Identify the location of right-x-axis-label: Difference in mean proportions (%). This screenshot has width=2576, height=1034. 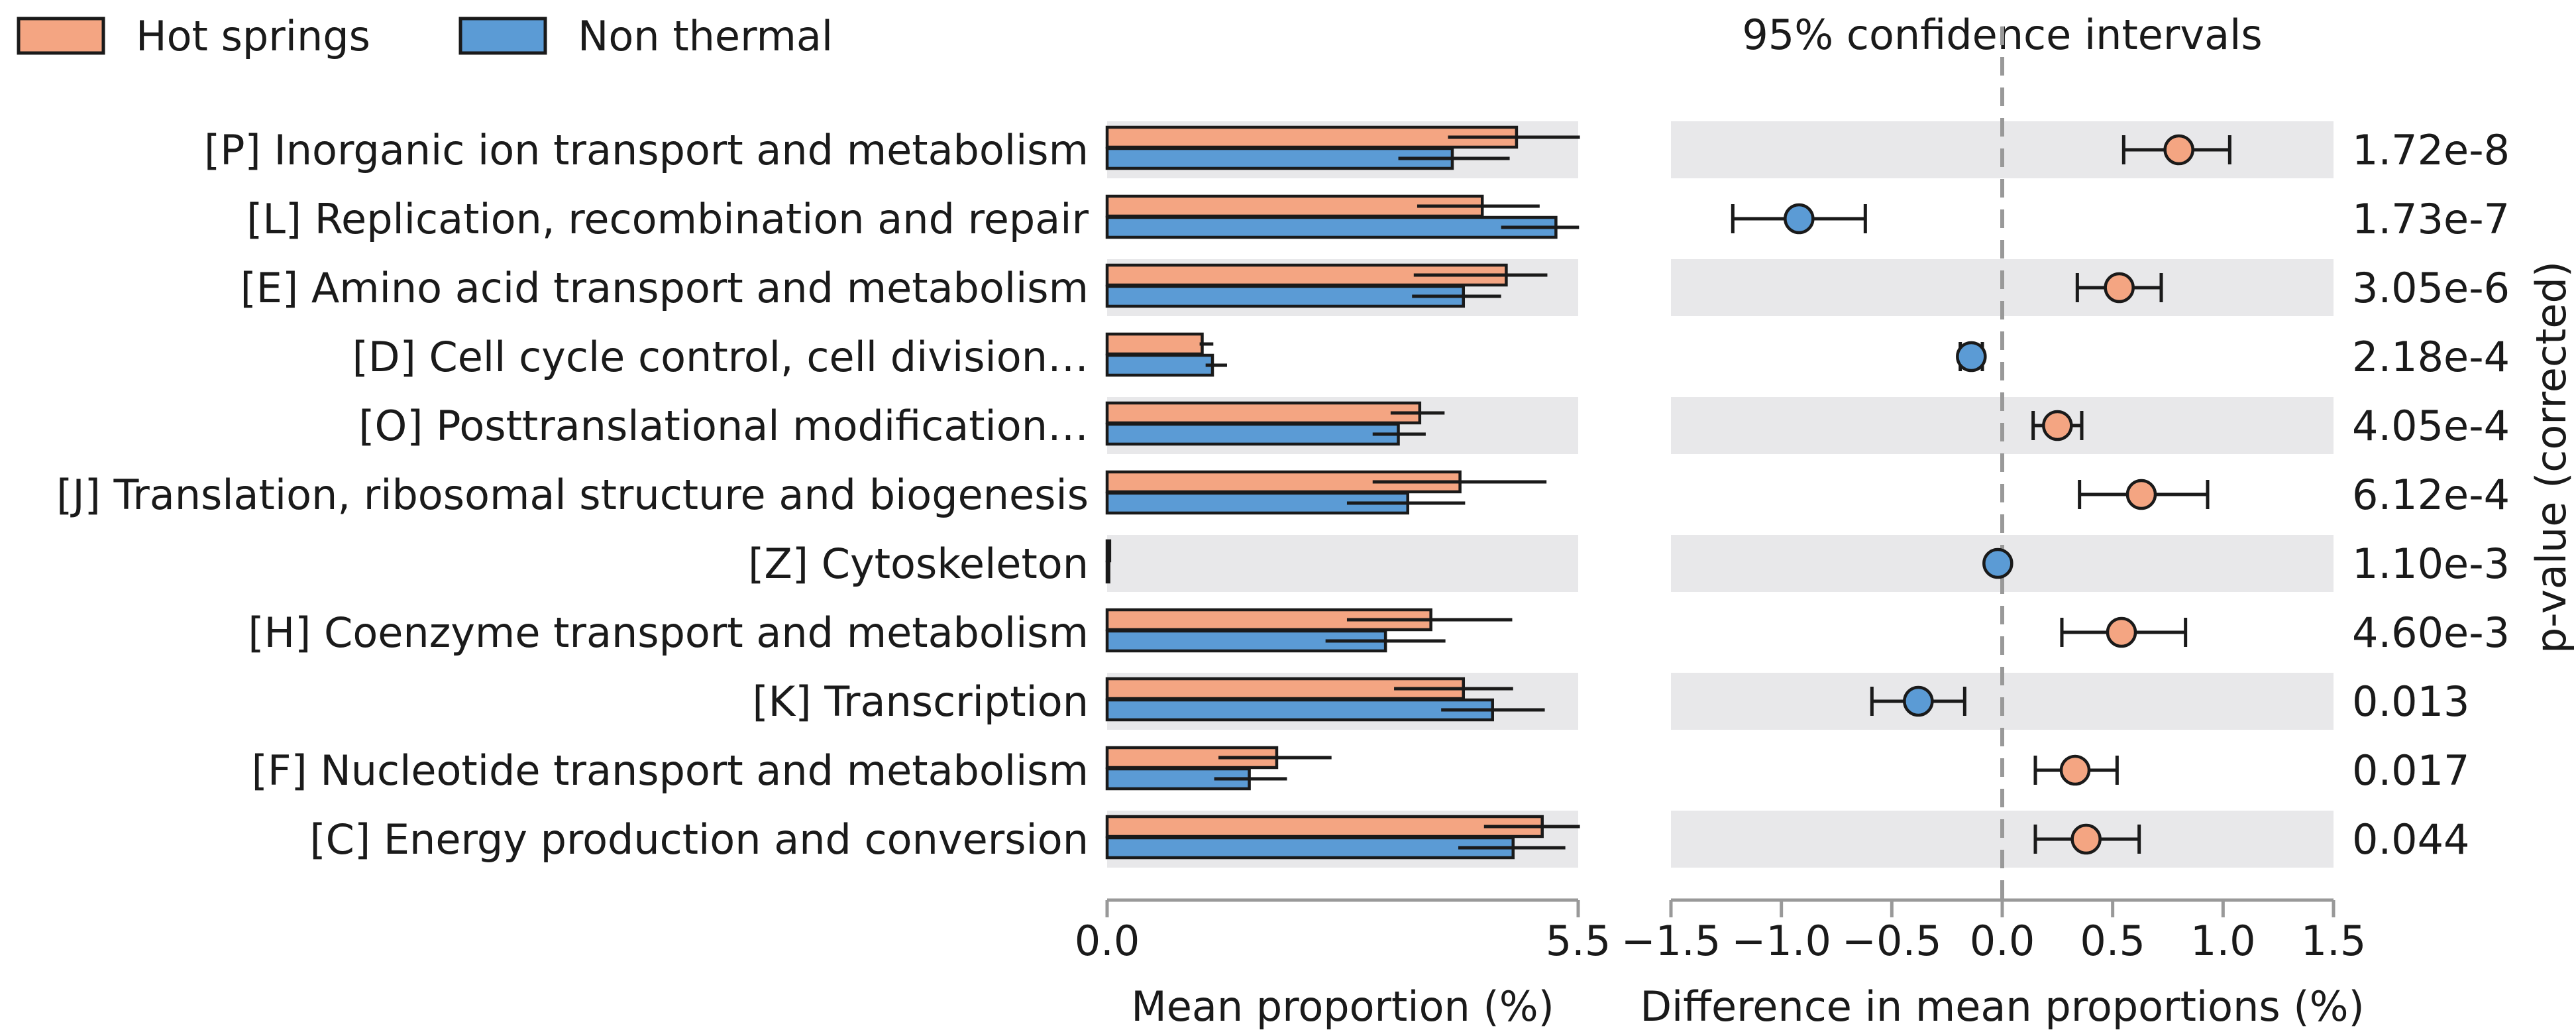
(2002, 1006).